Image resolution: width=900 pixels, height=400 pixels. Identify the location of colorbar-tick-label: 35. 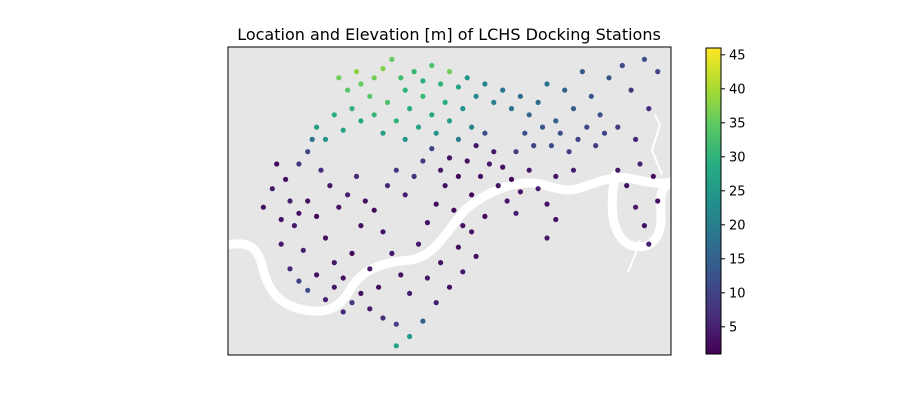
(737, 123).